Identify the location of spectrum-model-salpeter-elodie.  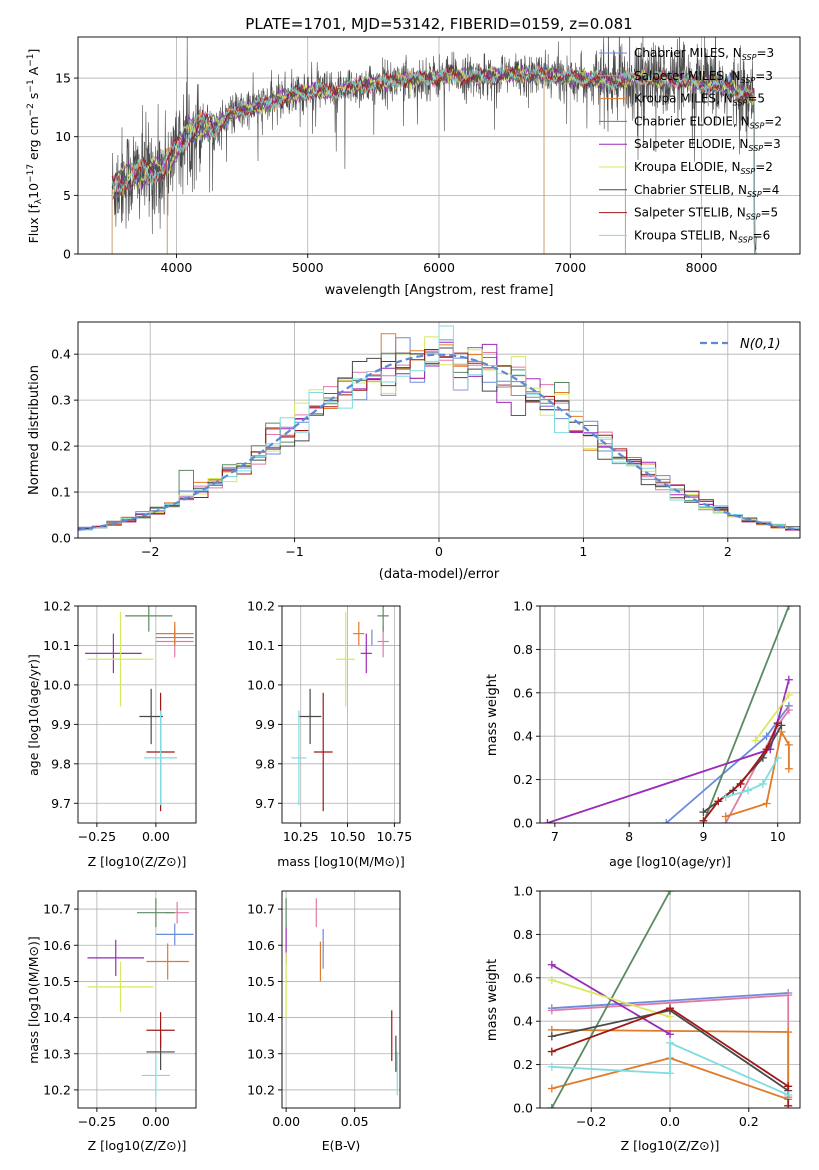
(433, 159).